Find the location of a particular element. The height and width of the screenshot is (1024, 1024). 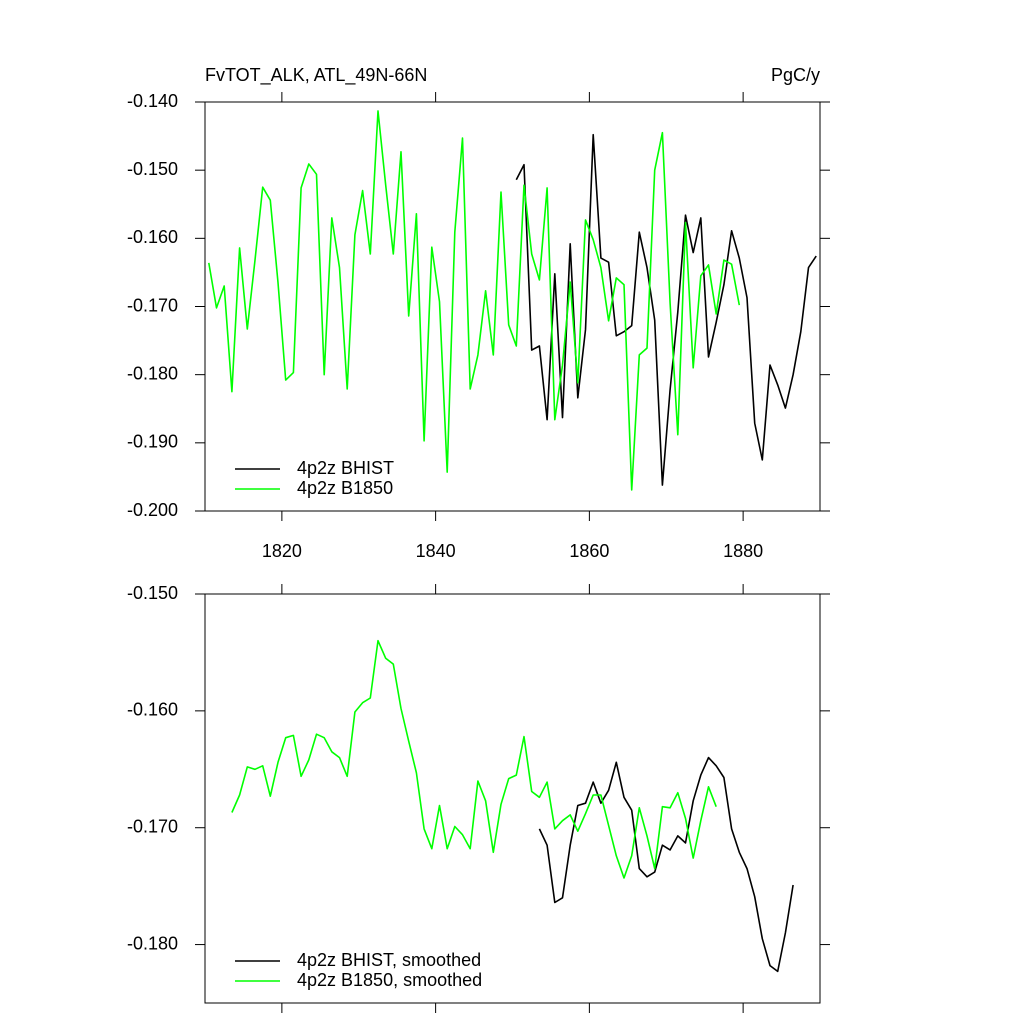

y-tick-label: -0.200 is located at coordinates (152, 510).